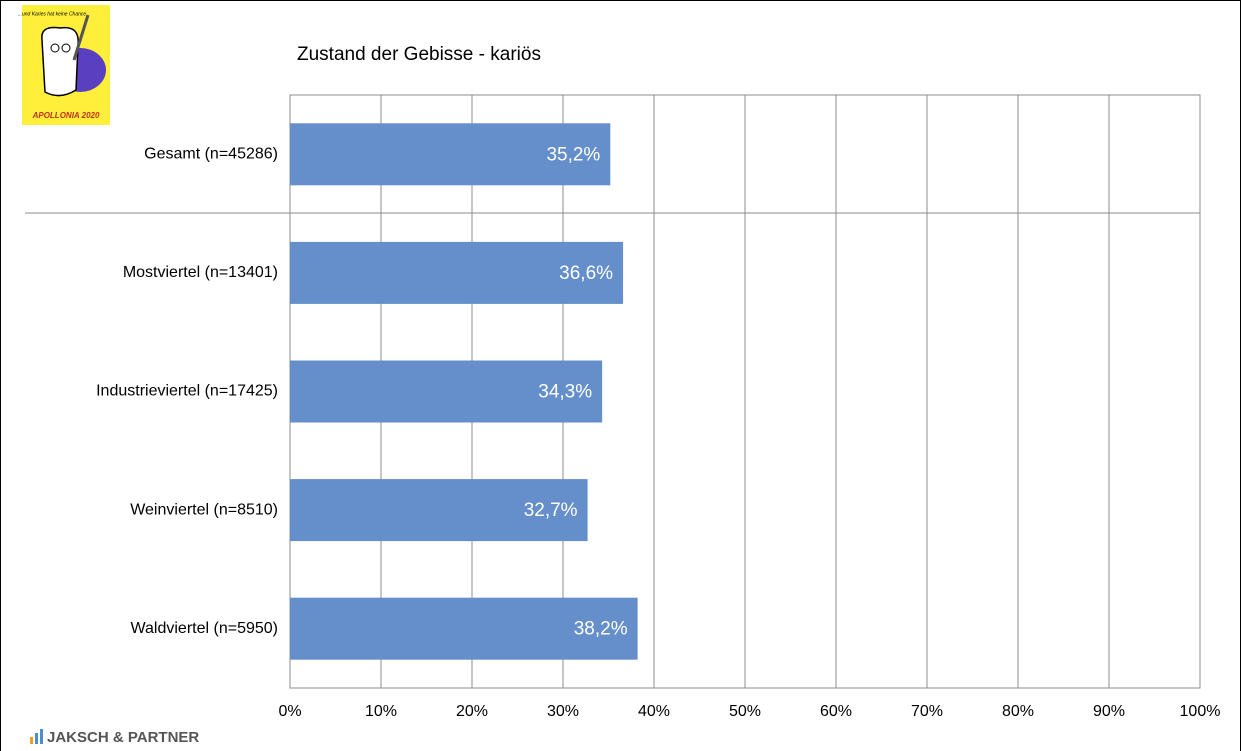 The width and height of the screenshot is (1242, 751). Describe the element at coordinates (1200, 711) in the screenshot. I see `x-tick-label: 100%` at that location.